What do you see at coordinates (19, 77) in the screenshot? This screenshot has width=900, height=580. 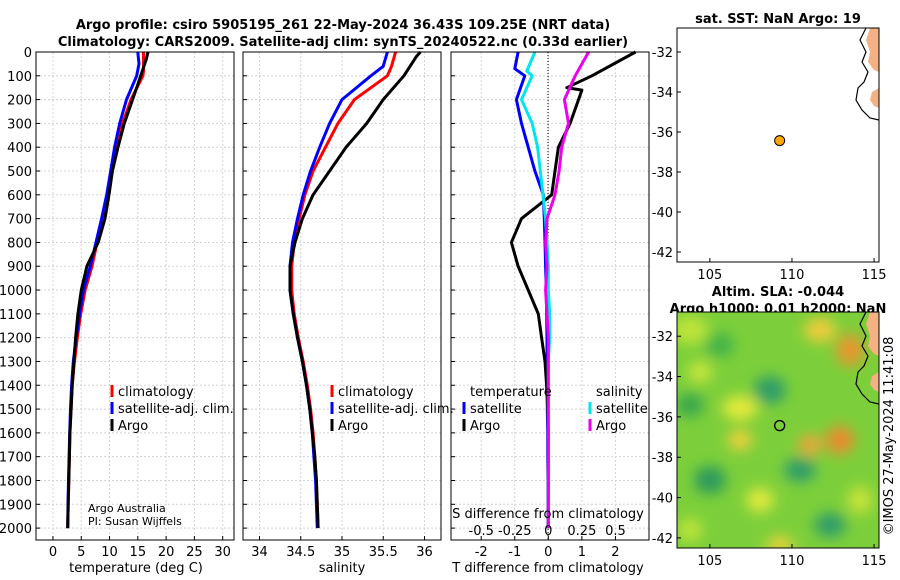 I see `y-tick-label: 100` at bounding box center [19, 77].